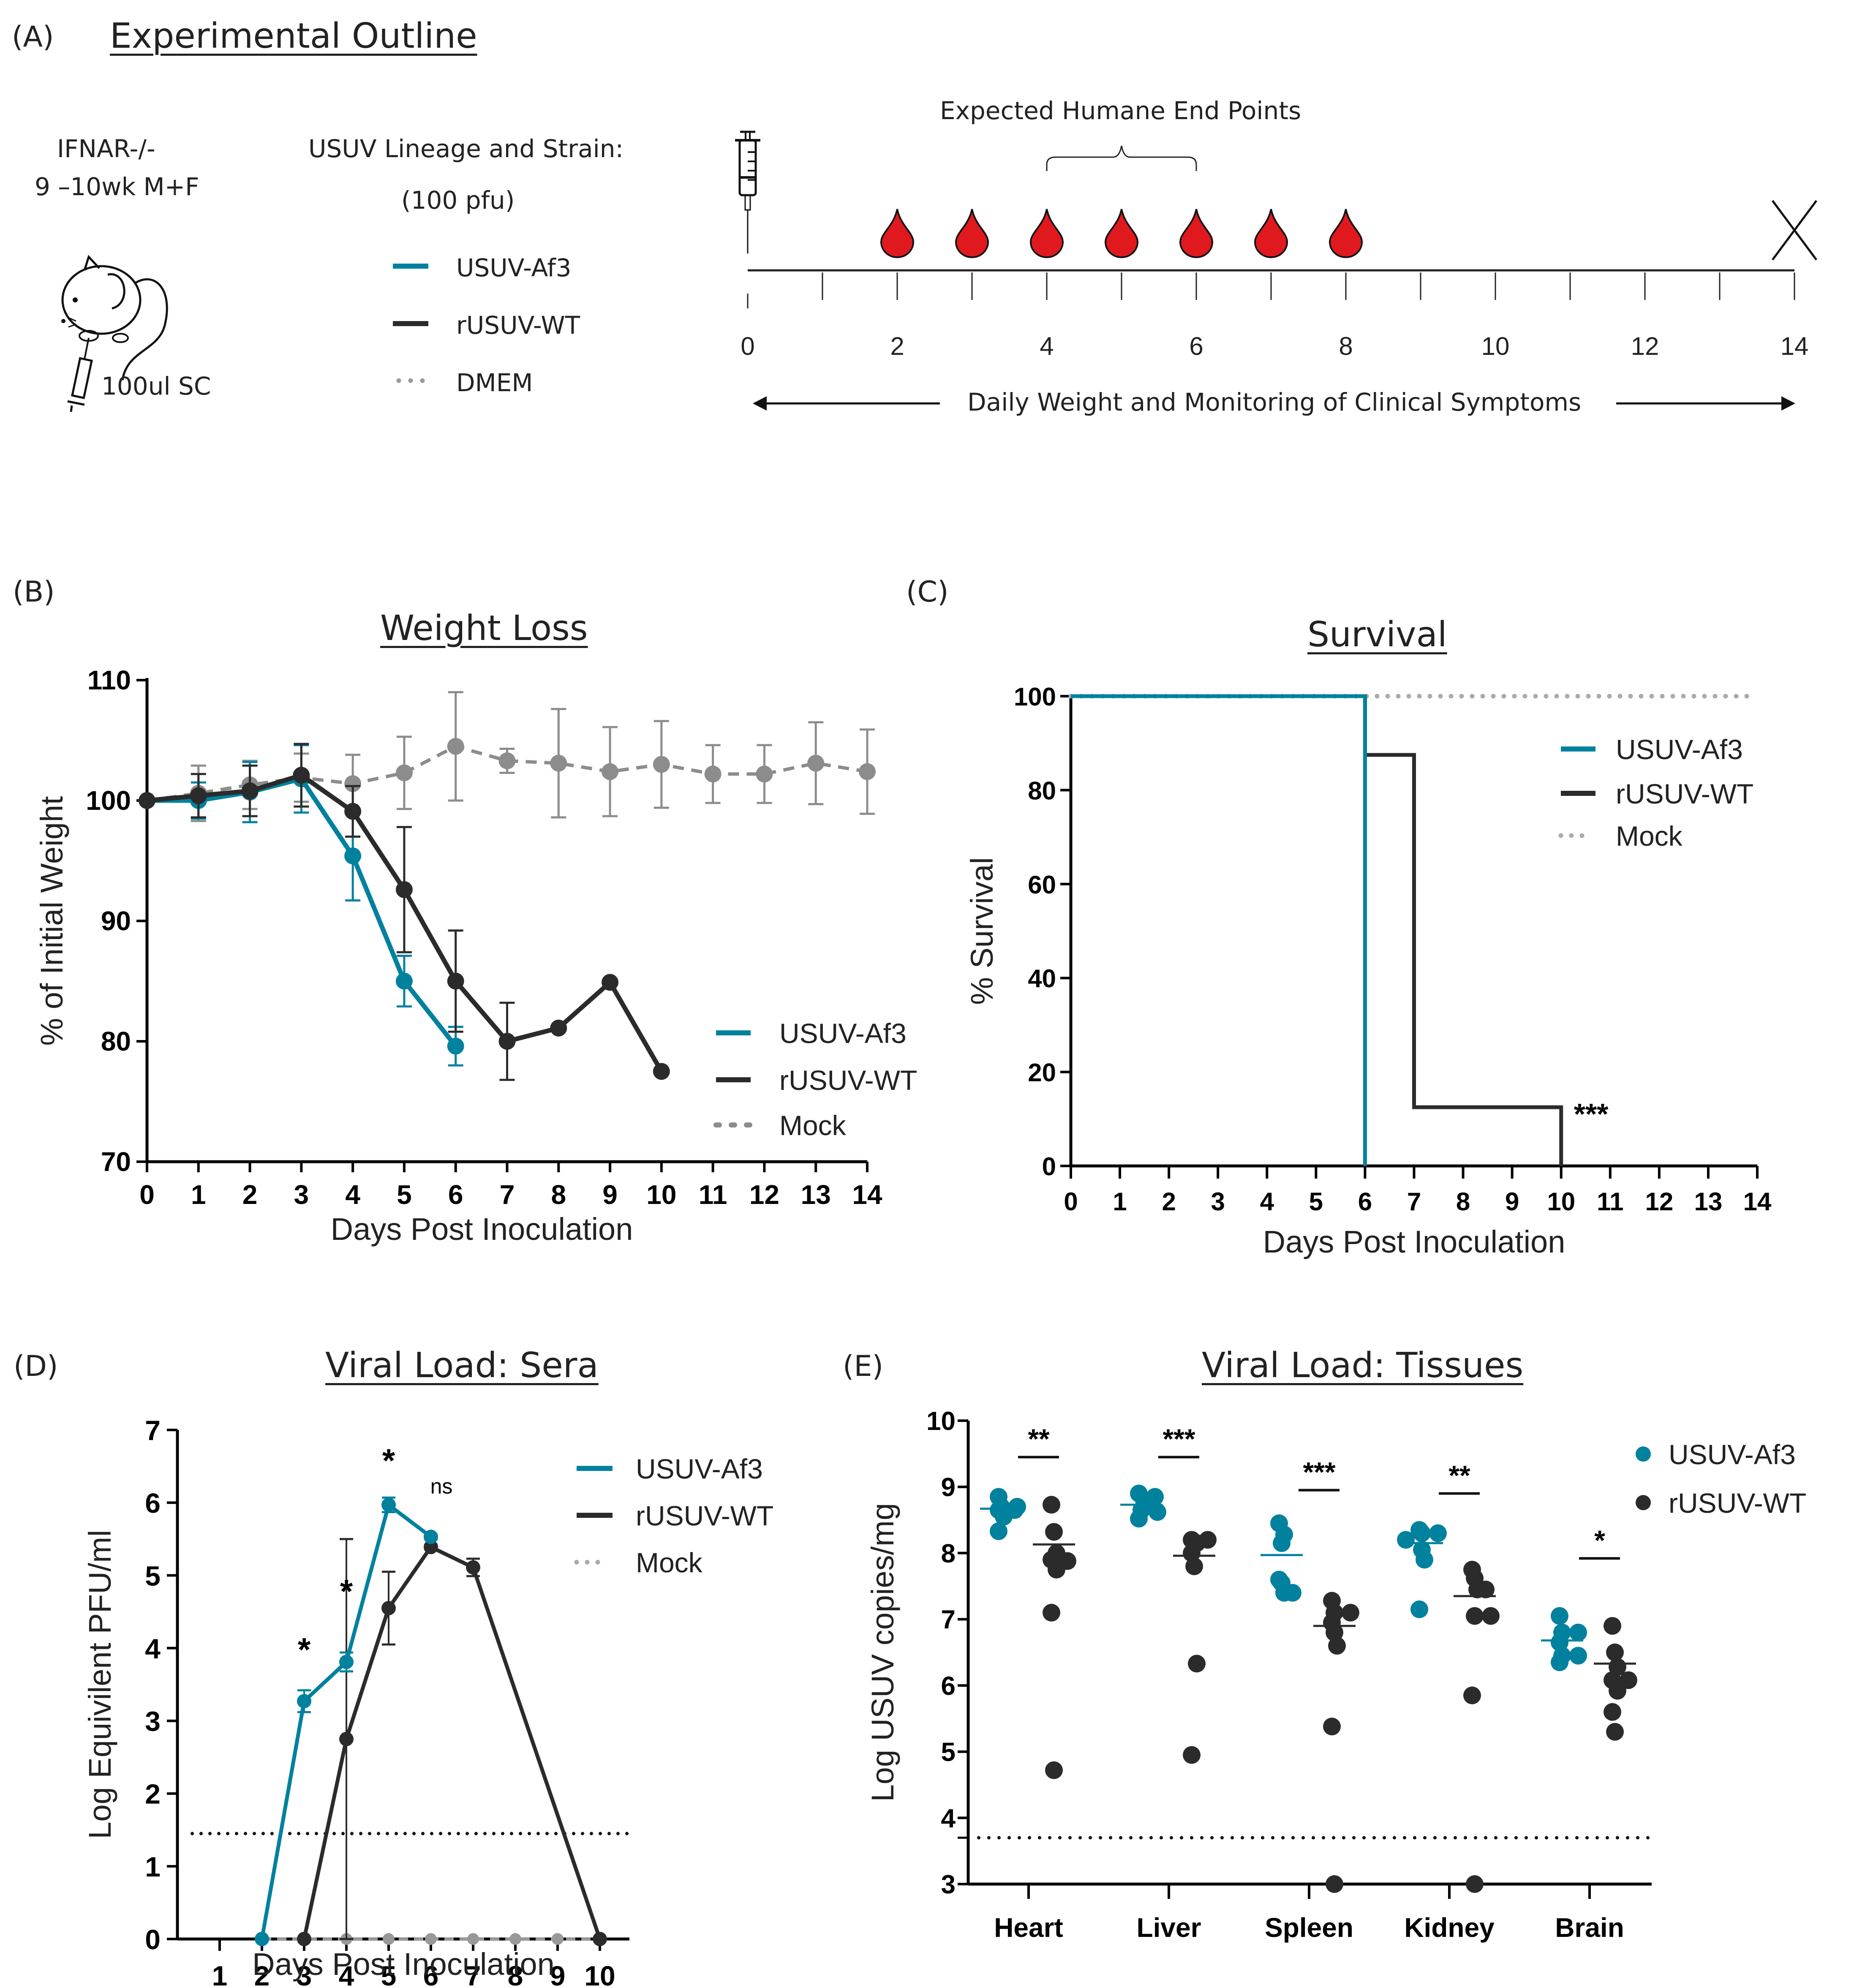  Describe the element at coordinates (1757, 1201) in the screenshot. I see `x-tick-label: 14` at that location.